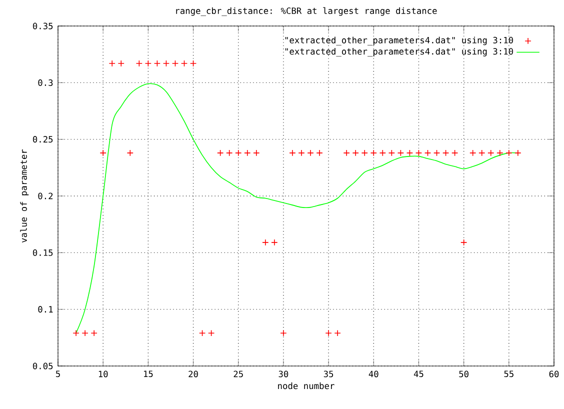 This screenshot has height=409, width=564. Describe the element at coordinates (283, 374) in the screenshot. I see `x-tick-label: 30` at that location.